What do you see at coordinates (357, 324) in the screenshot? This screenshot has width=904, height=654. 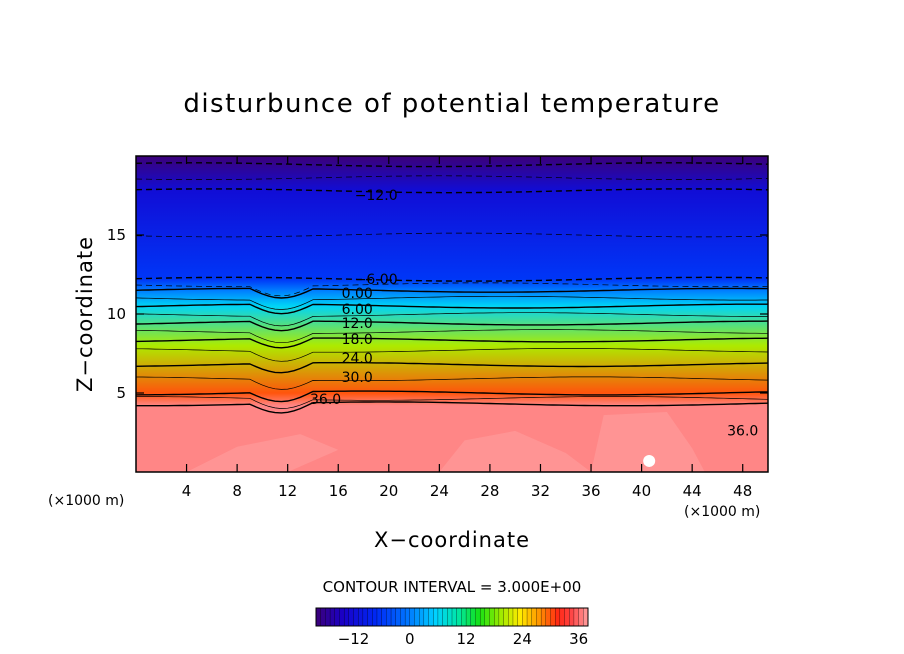 I see `contour-label: 12.0` at bounding box center [357, 324].